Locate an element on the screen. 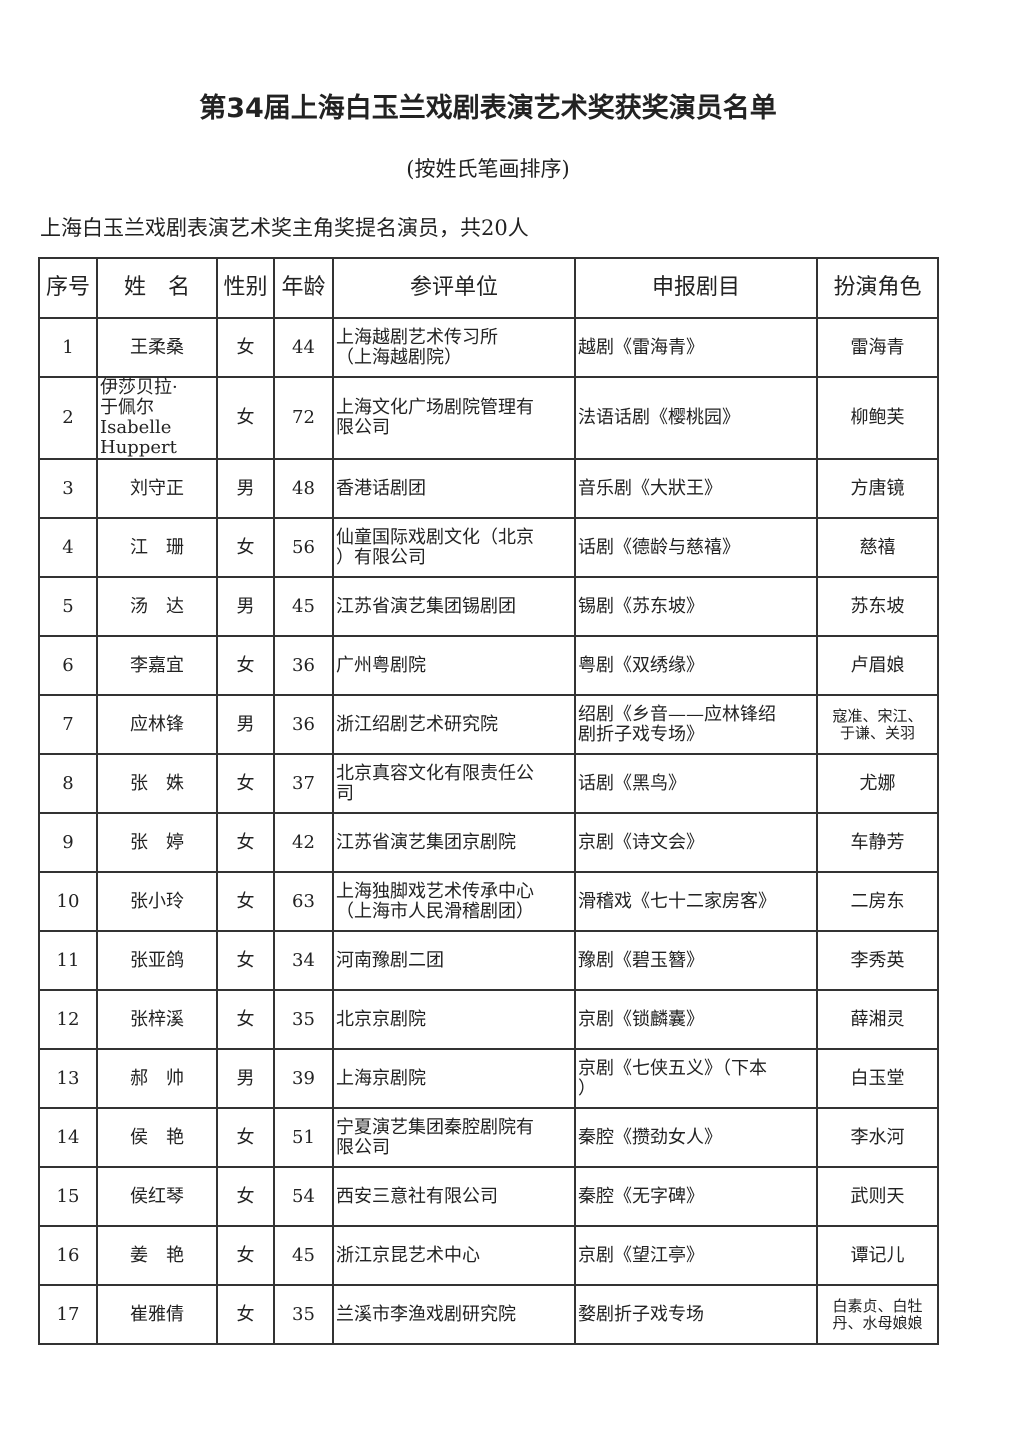  cell-play: 秦腔《攒劲女人》 is located at coordinates (696, 1137).